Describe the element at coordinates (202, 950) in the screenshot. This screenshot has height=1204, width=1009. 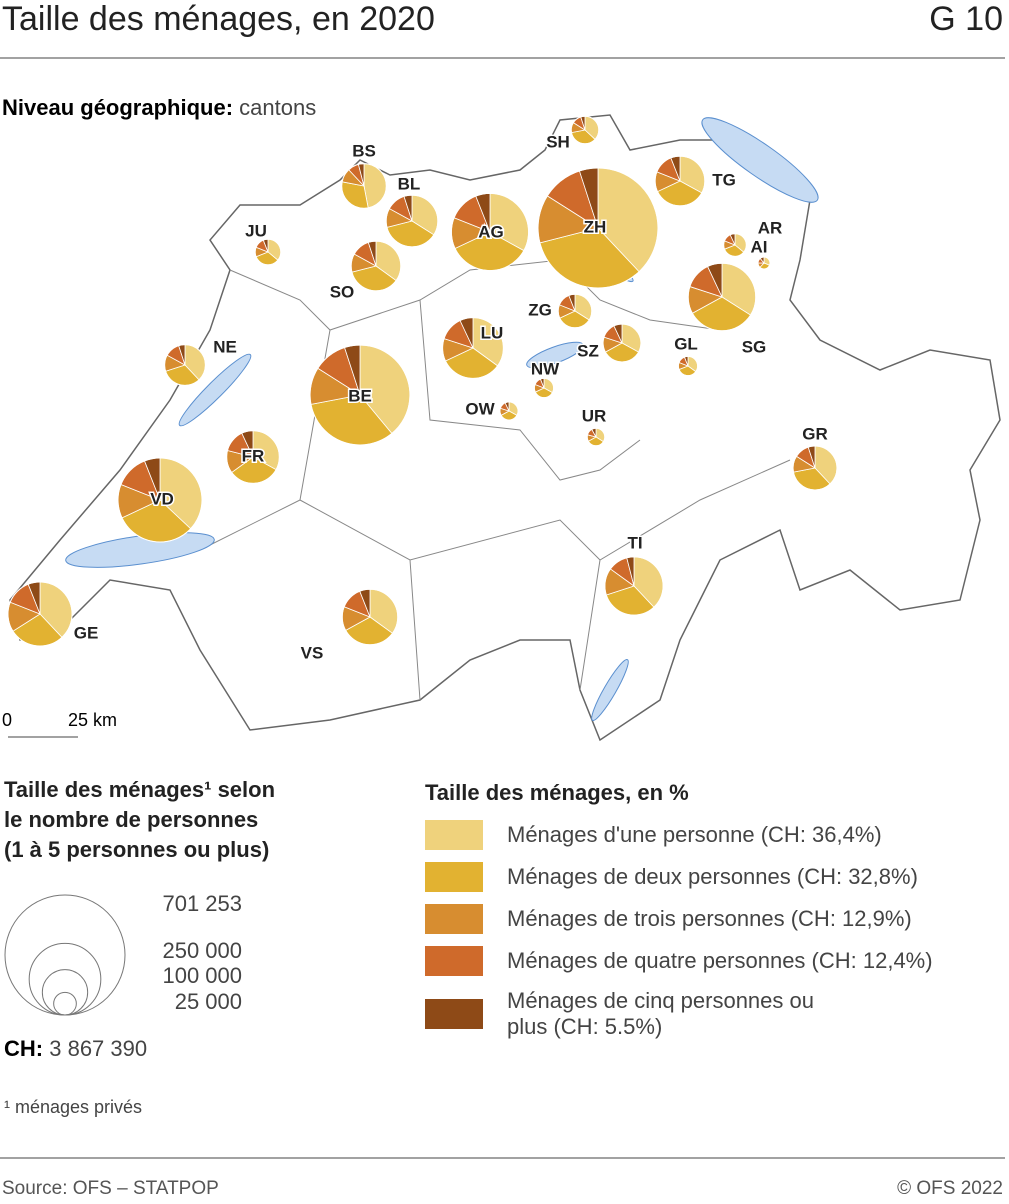
I see `size-legend-label: 250 000` at that location.